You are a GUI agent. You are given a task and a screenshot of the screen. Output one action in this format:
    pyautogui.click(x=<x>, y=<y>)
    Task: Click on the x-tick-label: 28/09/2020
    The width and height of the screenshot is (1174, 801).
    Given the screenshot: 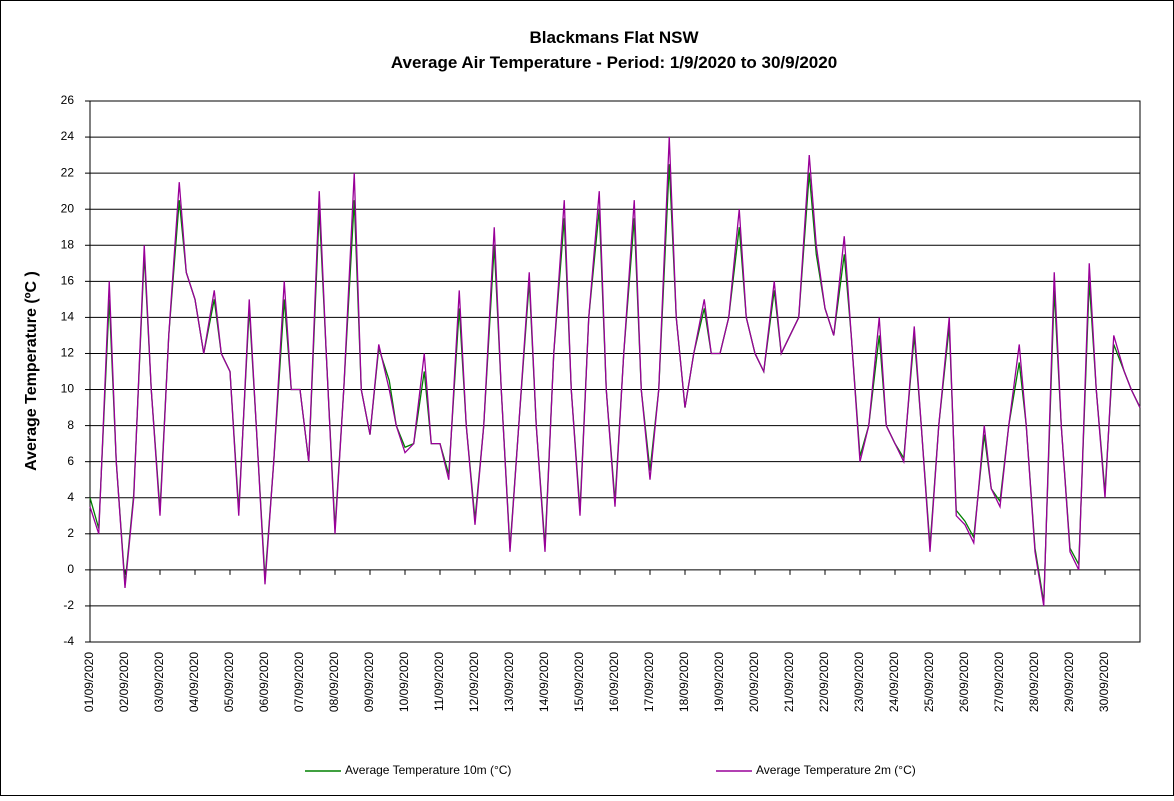 What is the action you would take?
    pyautogui.click(x=1034, y=682)
    